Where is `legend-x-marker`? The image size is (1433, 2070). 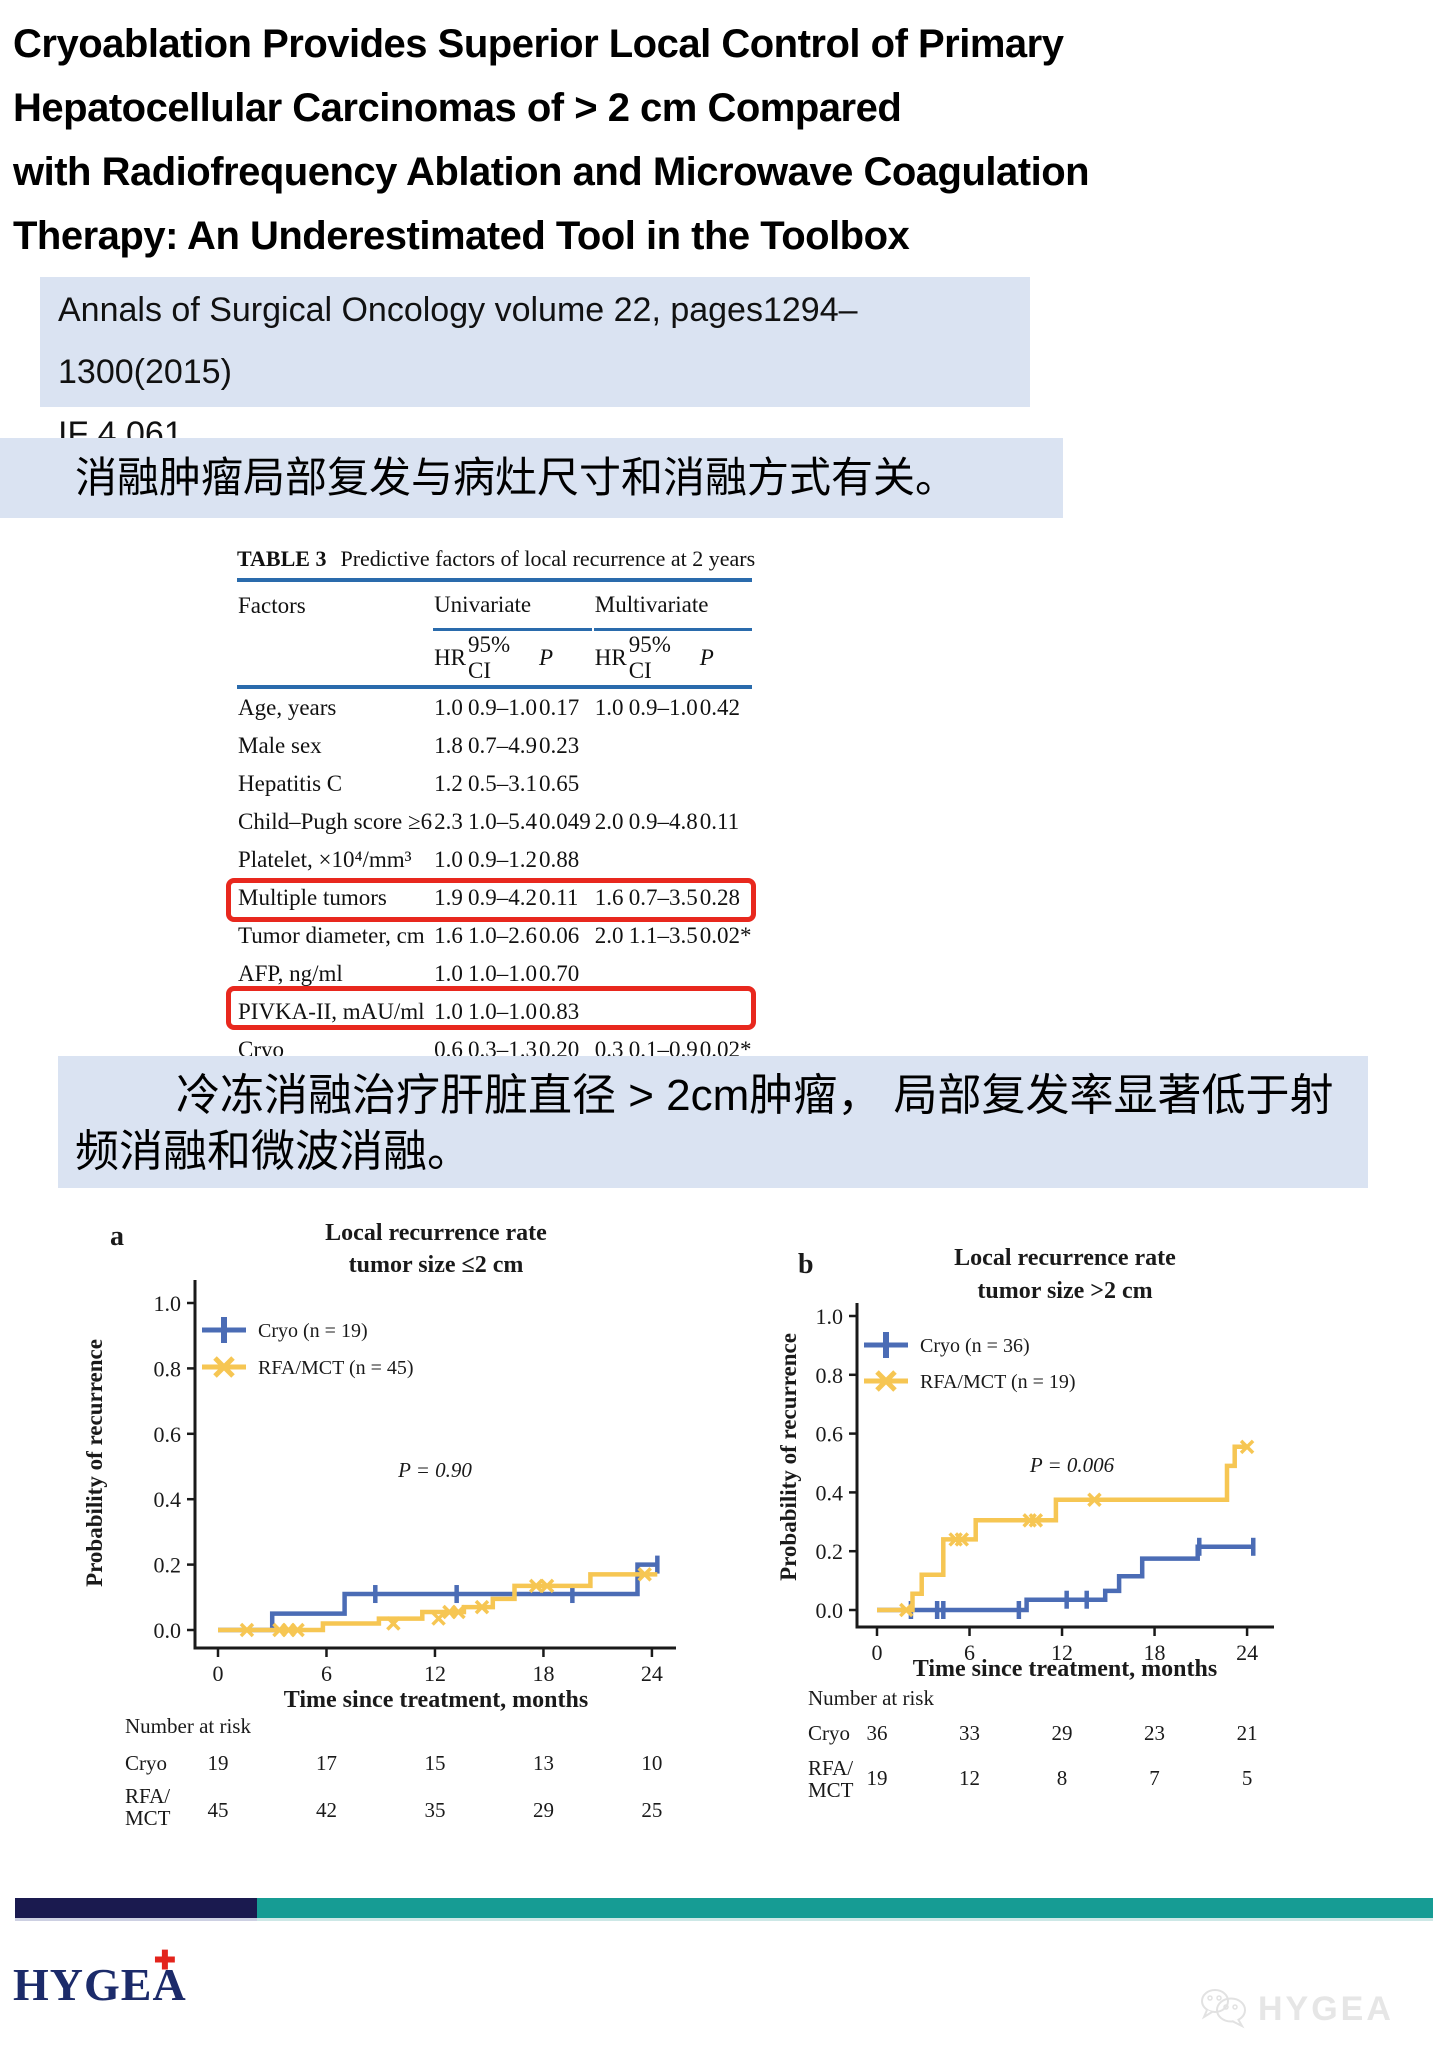 legend-x-marker is located at coordinates (886, 1381).